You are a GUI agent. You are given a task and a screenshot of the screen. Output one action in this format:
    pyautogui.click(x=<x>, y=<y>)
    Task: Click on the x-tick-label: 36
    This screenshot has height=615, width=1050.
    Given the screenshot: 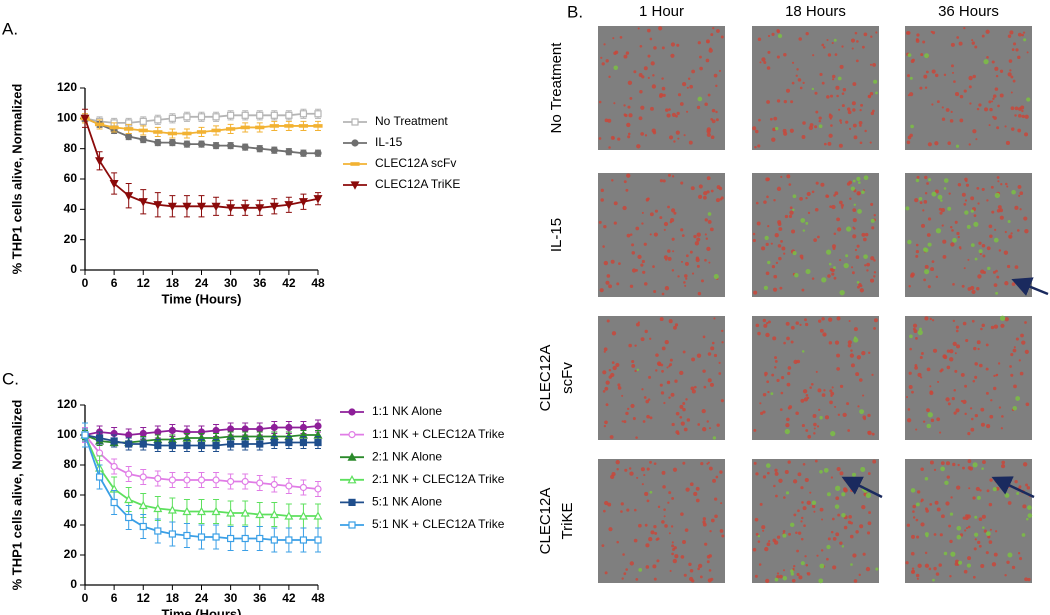 What is the action you would take?
    pyautogui.click(x=260, y=598)
    